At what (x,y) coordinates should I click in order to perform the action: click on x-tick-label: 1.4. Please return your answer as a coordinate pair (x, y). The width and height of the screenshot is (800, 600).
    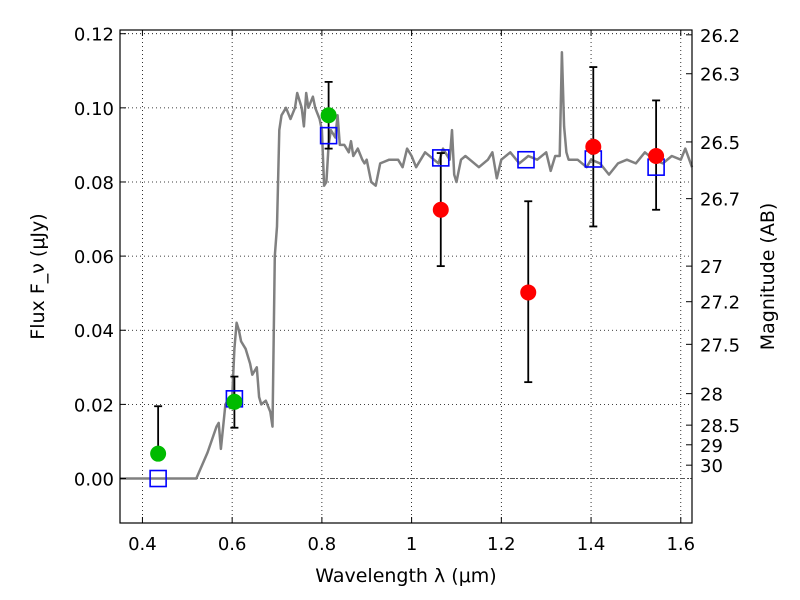
    Looking at the image, I should click on (591, 544).